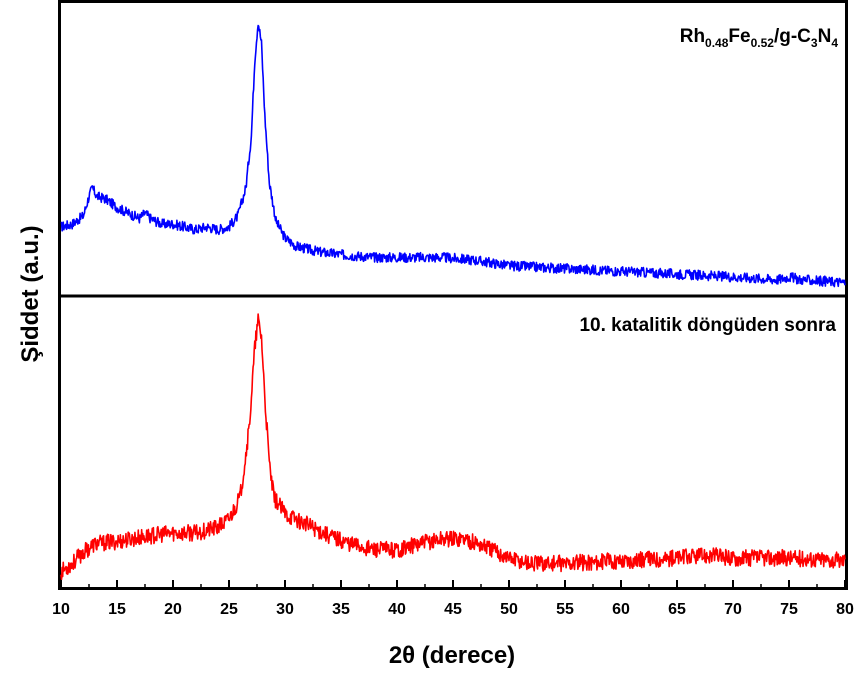  Describe the element at coordinates (229, 609) in the screenshot. I see `x-tick-label: 25` at that location.